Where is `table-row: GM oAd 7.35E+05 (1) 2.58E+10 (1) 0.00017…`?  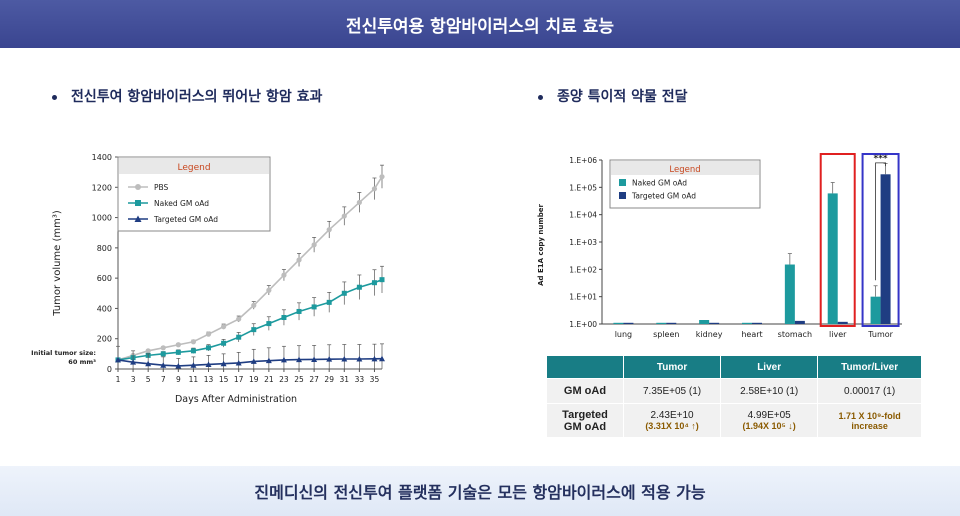 table-row: GM oAd 7.35E+05 (1) 2.58E+10 (1) 0.00017… is located at coordinates (734, 391).